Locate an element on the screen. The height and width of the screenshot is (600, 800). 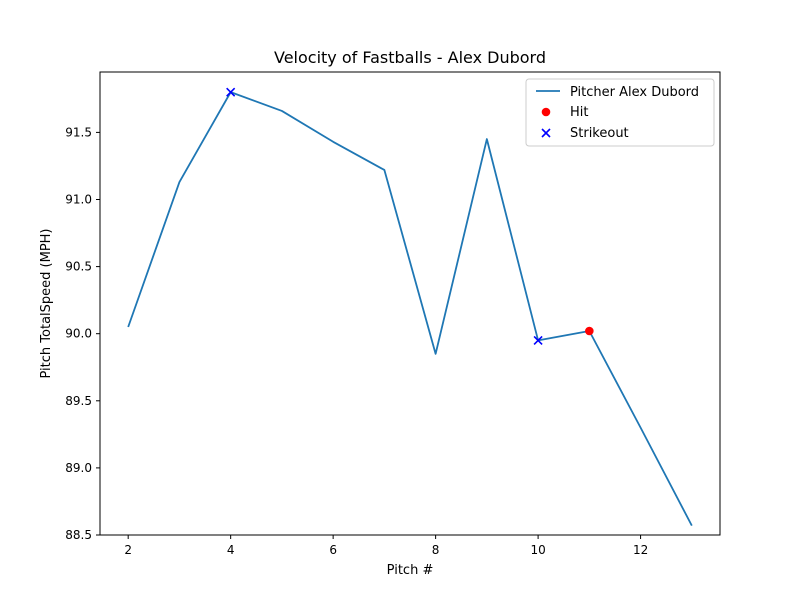
y-tick-label: 91.0 is located at coordinates (78, 199).